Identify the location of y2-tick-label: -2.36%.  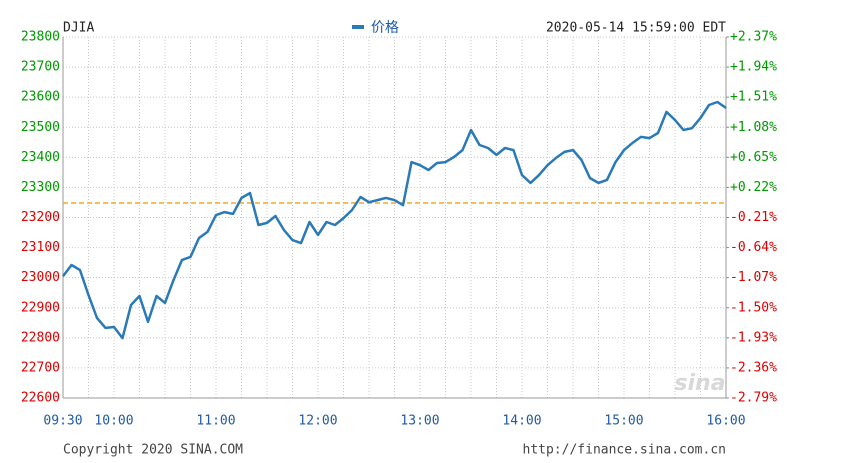
(753, 367).